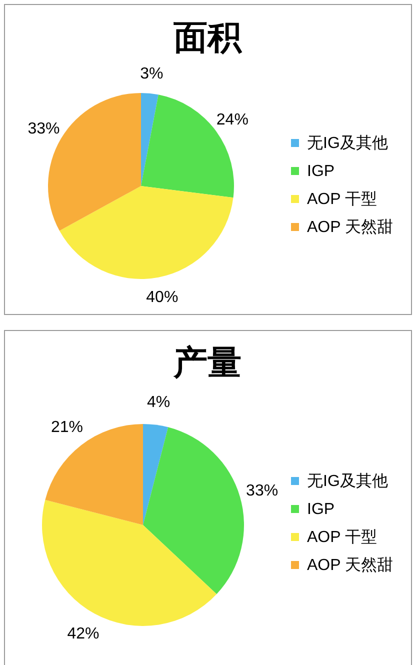 This screenshot has width=414, height=665. Describe the element at coordinates (158, 402) in the screenshot. I see `data-label: 4%` at that location.